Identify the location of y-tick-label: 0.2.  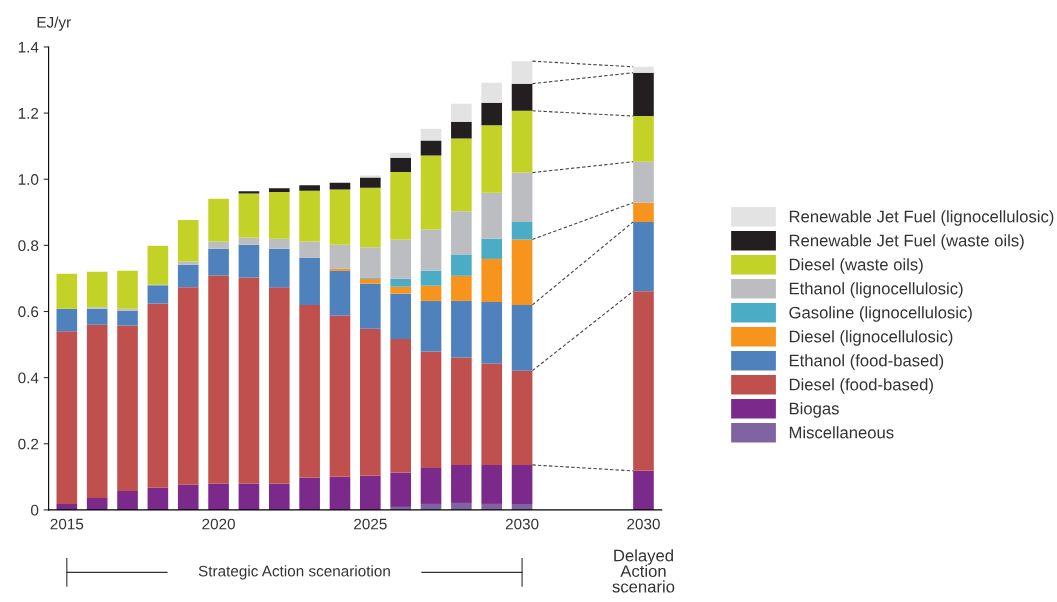
(28, 444).